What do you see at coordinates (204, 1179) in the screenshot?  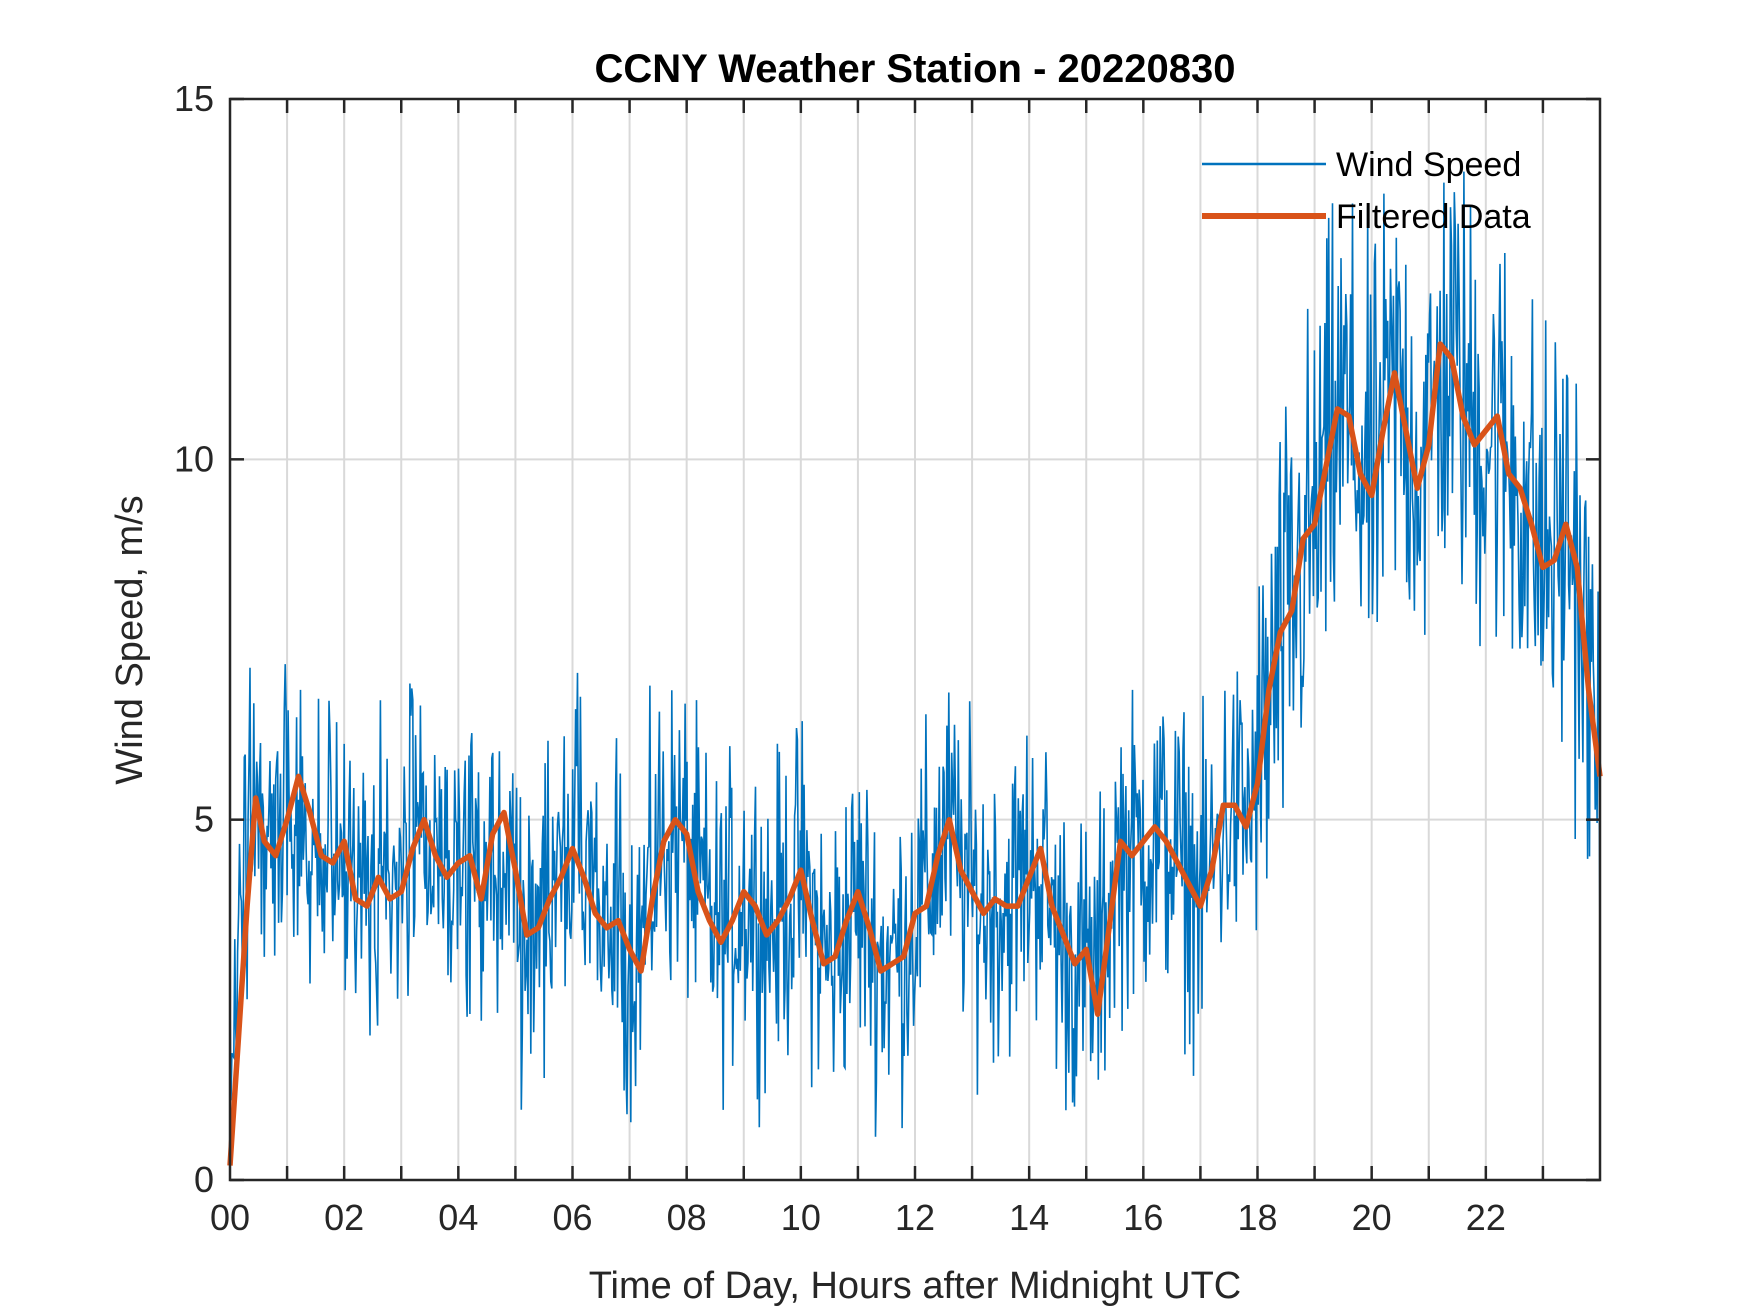 I see `y-tick-label: 0` at bounding box center [204, 1179].